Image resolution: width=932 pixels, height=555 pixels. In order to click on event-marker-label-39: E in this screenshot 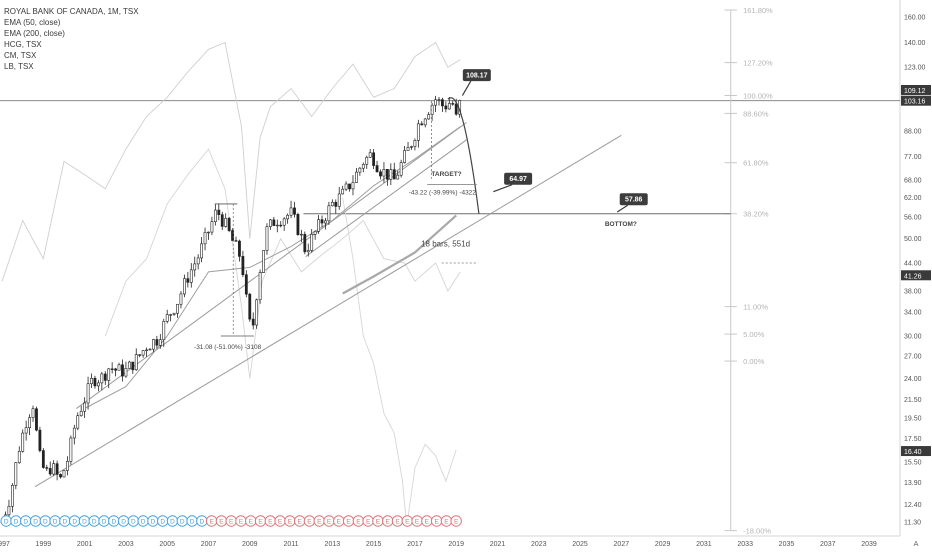, I will do `click(388, 522)`.